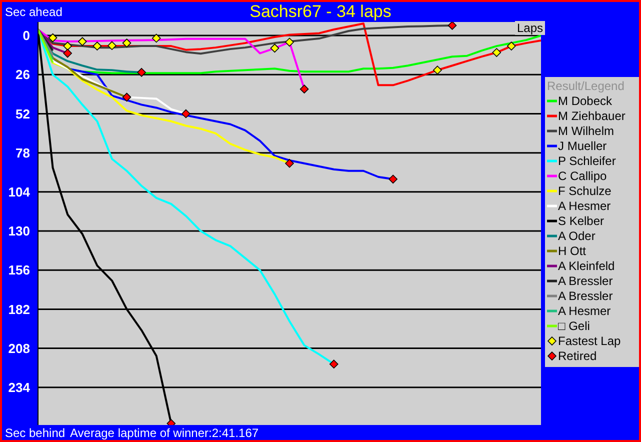  Describe the element at coordinates (589, 341) in the screenshot. I see `legend-label: Fastest Lap` at that location.